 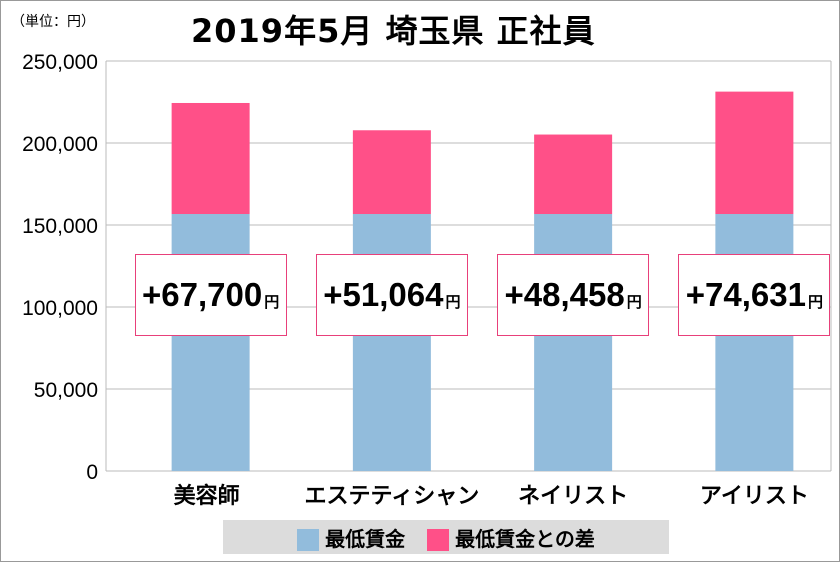 What do you see at coordinates (383, 294) in the screenshot?
I see `data-label-value: +51,064` at bounding box center [383, 294].